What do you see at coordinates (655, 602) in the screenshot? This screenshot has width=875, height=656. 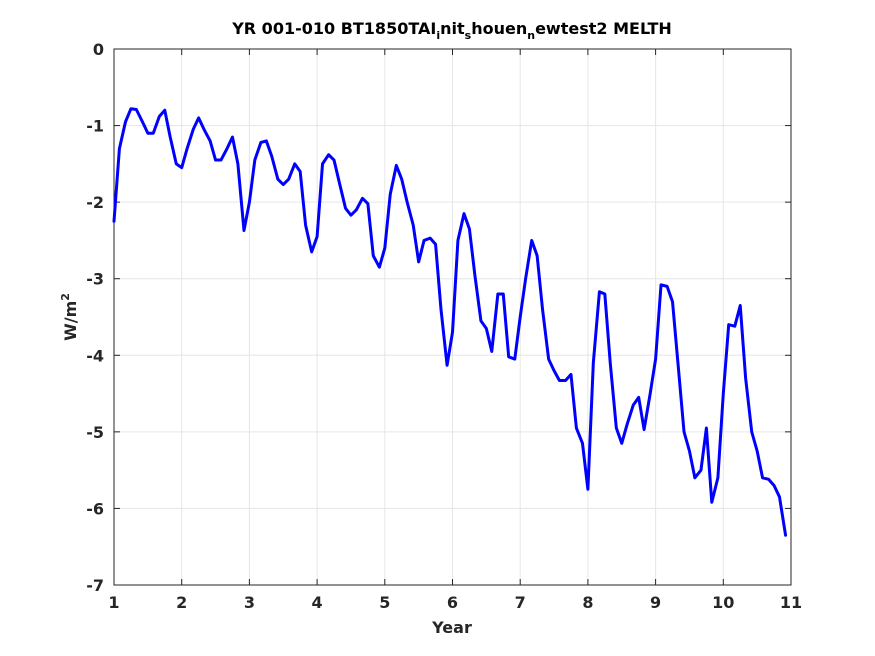 I see `x-tick-label: 9` at bounding box center [655, 602].